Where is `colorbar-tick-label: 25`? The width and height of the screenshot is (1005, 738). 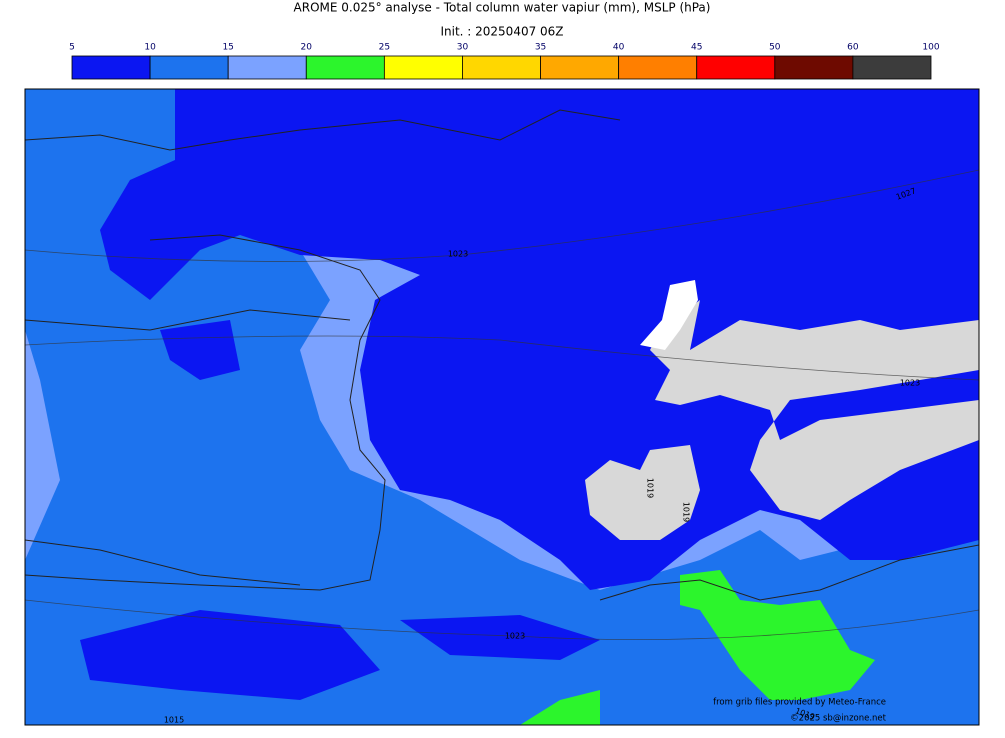
colorbar-tick-label: 25 is located at coordinates (384, 48).